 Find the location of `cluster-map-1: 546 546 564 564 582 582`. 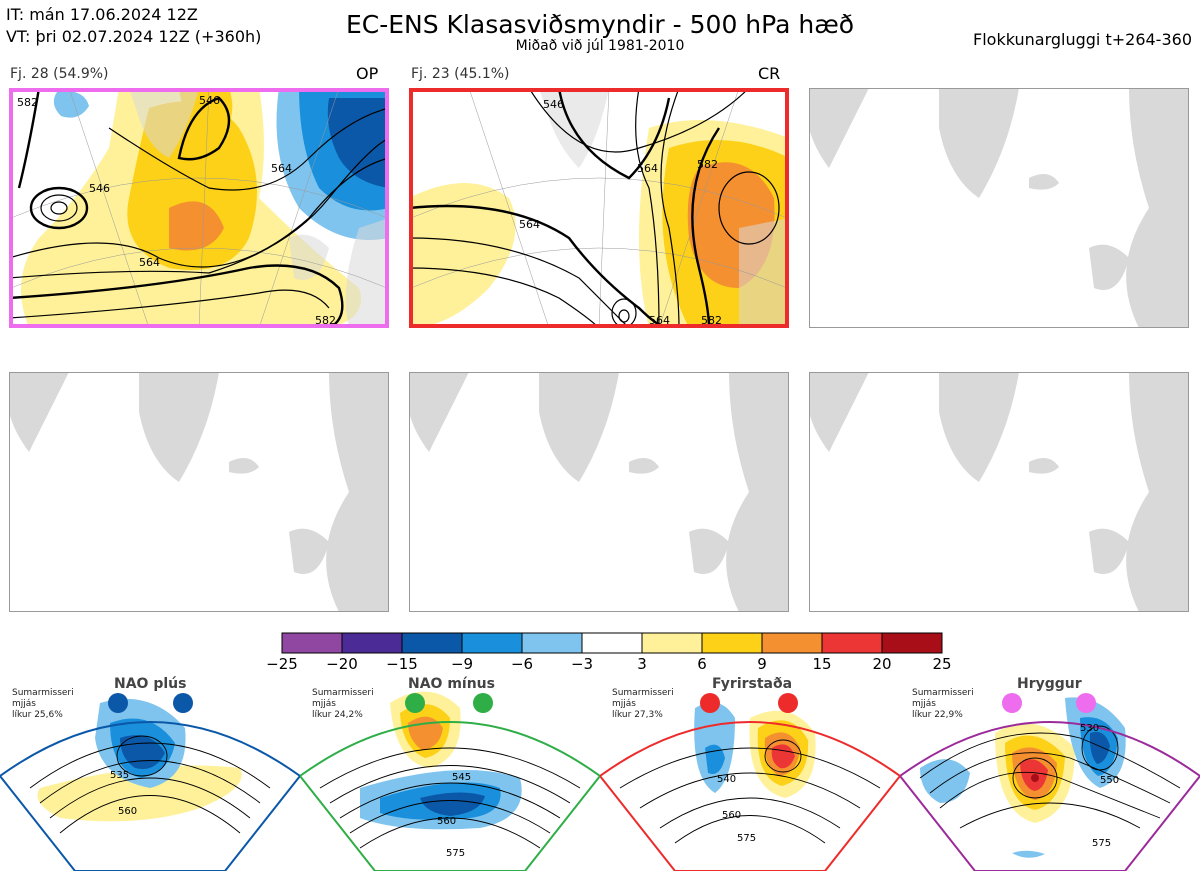

cluster-map-1: 546 546 564 564 582 582 is located at coordinates (199, 208).